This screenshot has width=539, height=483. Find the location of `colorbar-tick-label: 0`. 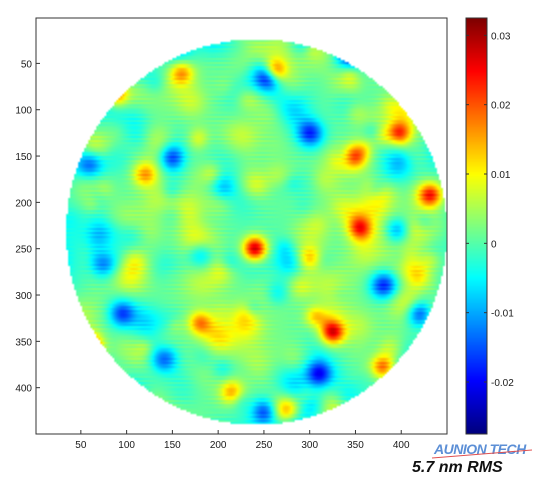

colorbar-tick-label: 0 is located at coordinates (494, 244).